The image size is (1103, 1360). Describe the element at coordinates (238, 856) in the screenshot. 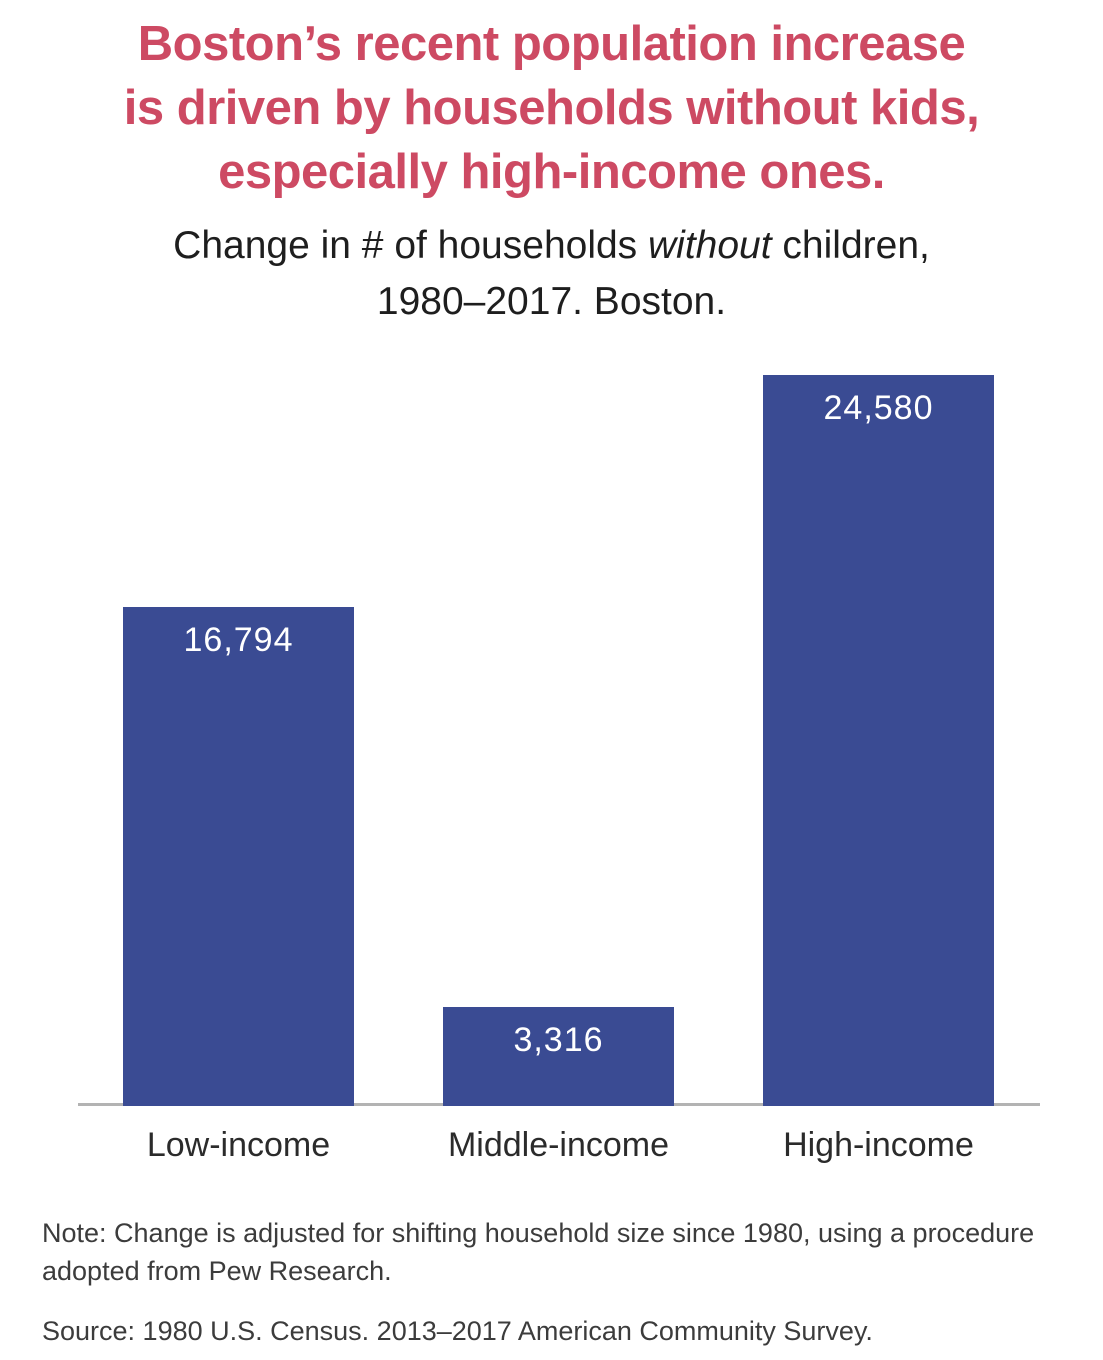

I see `bar-low-income: 16,794` at that location.